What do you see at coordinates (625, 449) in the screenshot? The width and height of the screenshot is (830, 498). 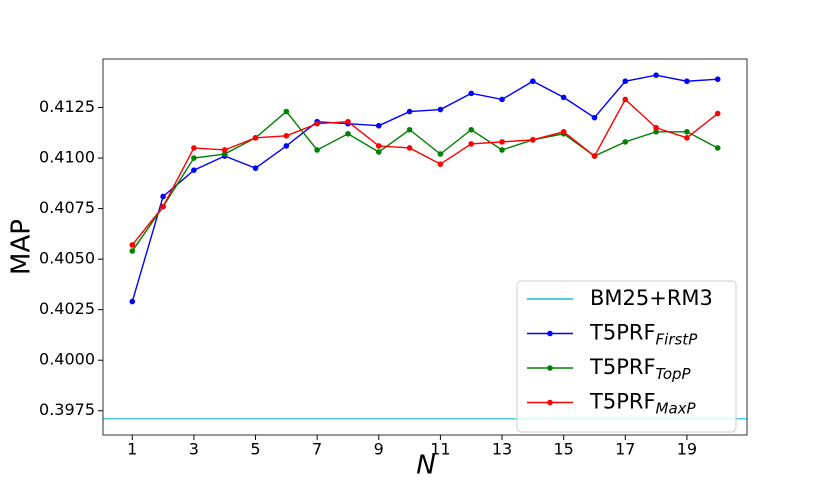 I see `x-tick-label: 17` at bounding box center [625, 449].